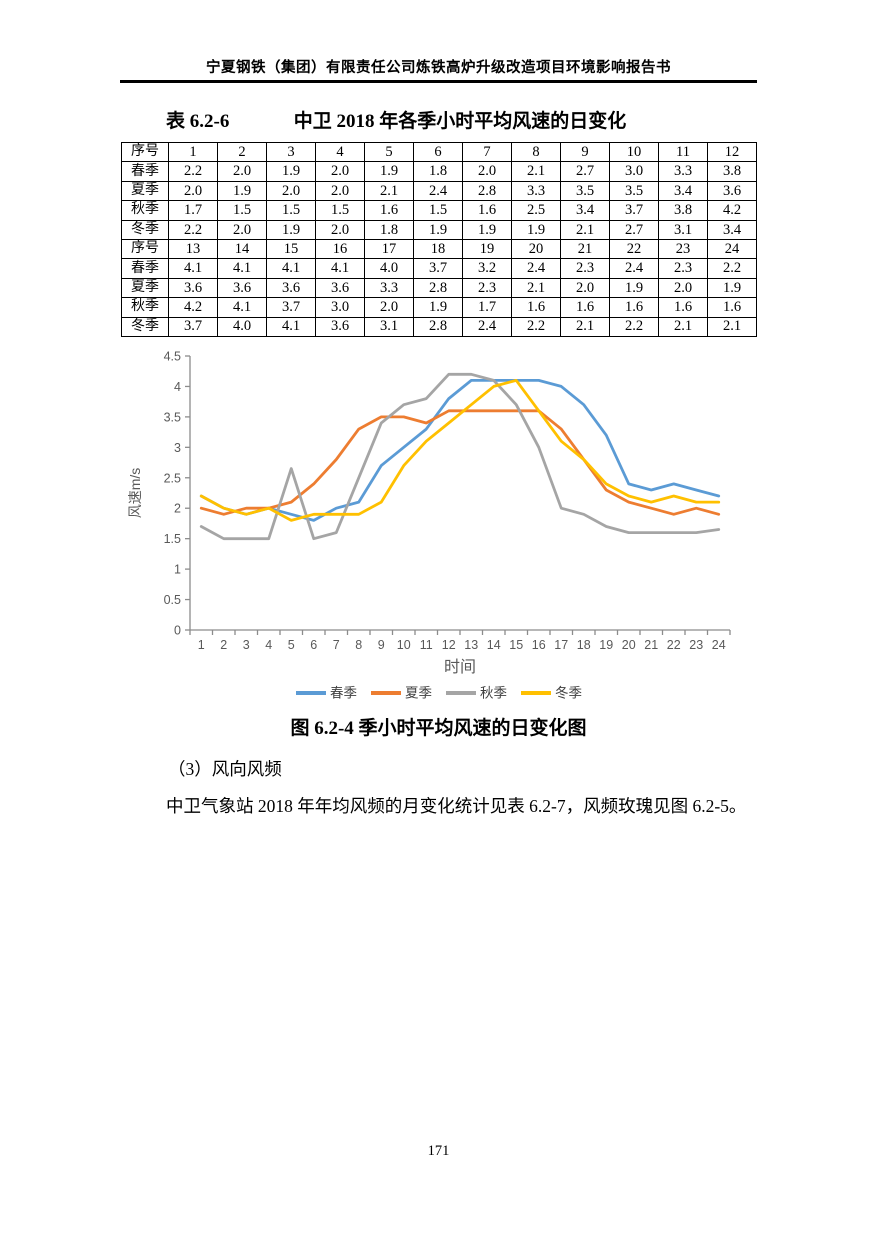 The width and height of the screenshot is (877, 1240). I want to click on table-cell: 4.0, so click(389, 268).